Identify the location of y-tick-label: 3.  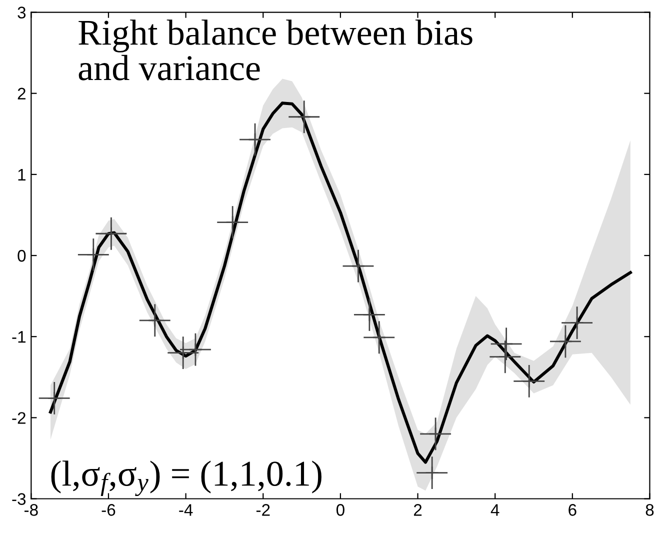
(22, 12).